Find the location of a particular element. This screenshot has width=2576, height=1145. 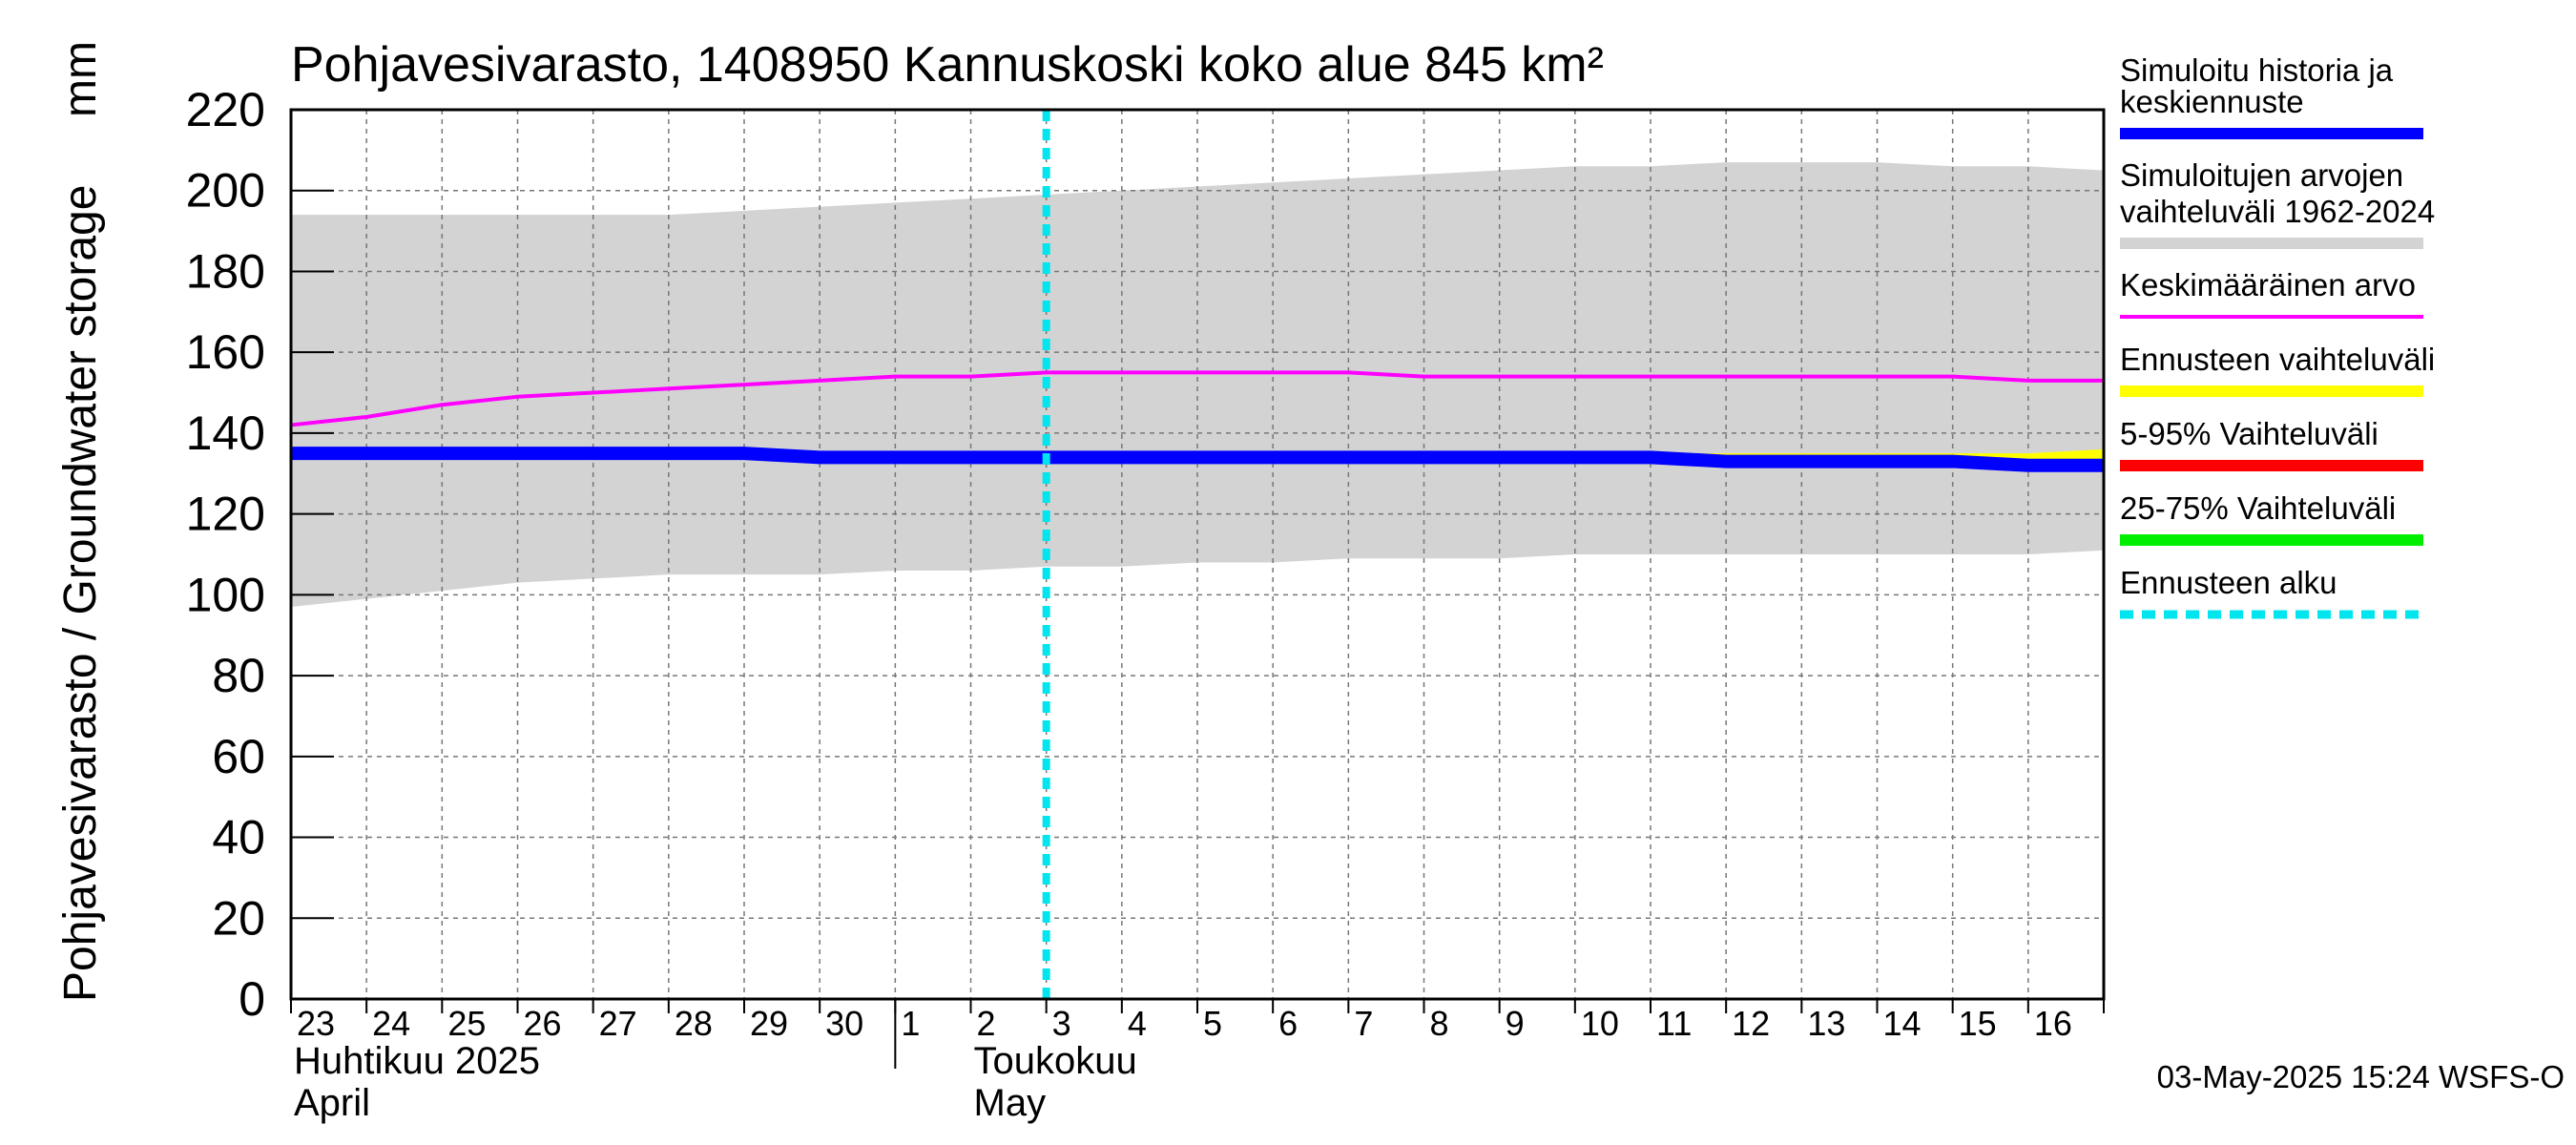

x-tick-label-29: 29 is located at coordinates (769, 1023).